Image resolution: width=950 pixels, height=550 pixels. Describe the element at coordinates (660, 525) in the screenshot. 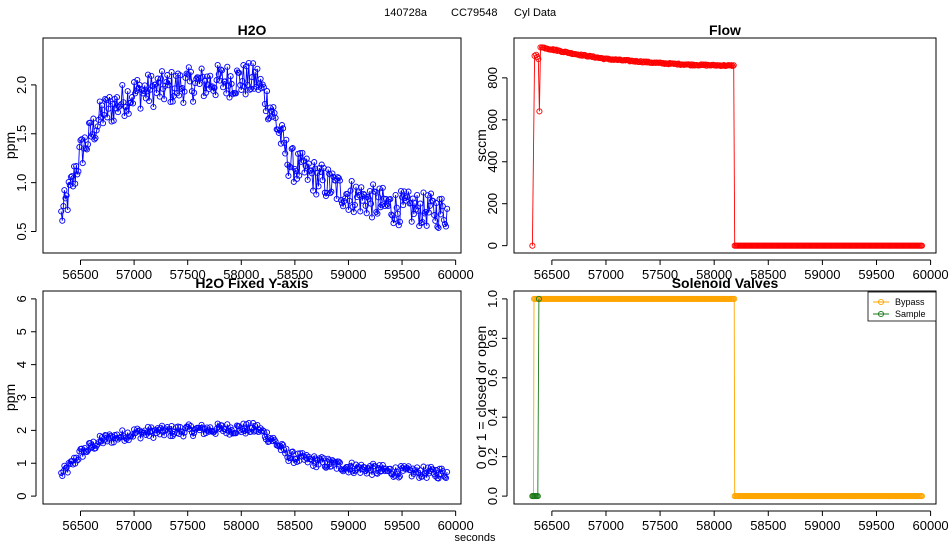

I see `valves-x-tick-label: 57500` at that location.